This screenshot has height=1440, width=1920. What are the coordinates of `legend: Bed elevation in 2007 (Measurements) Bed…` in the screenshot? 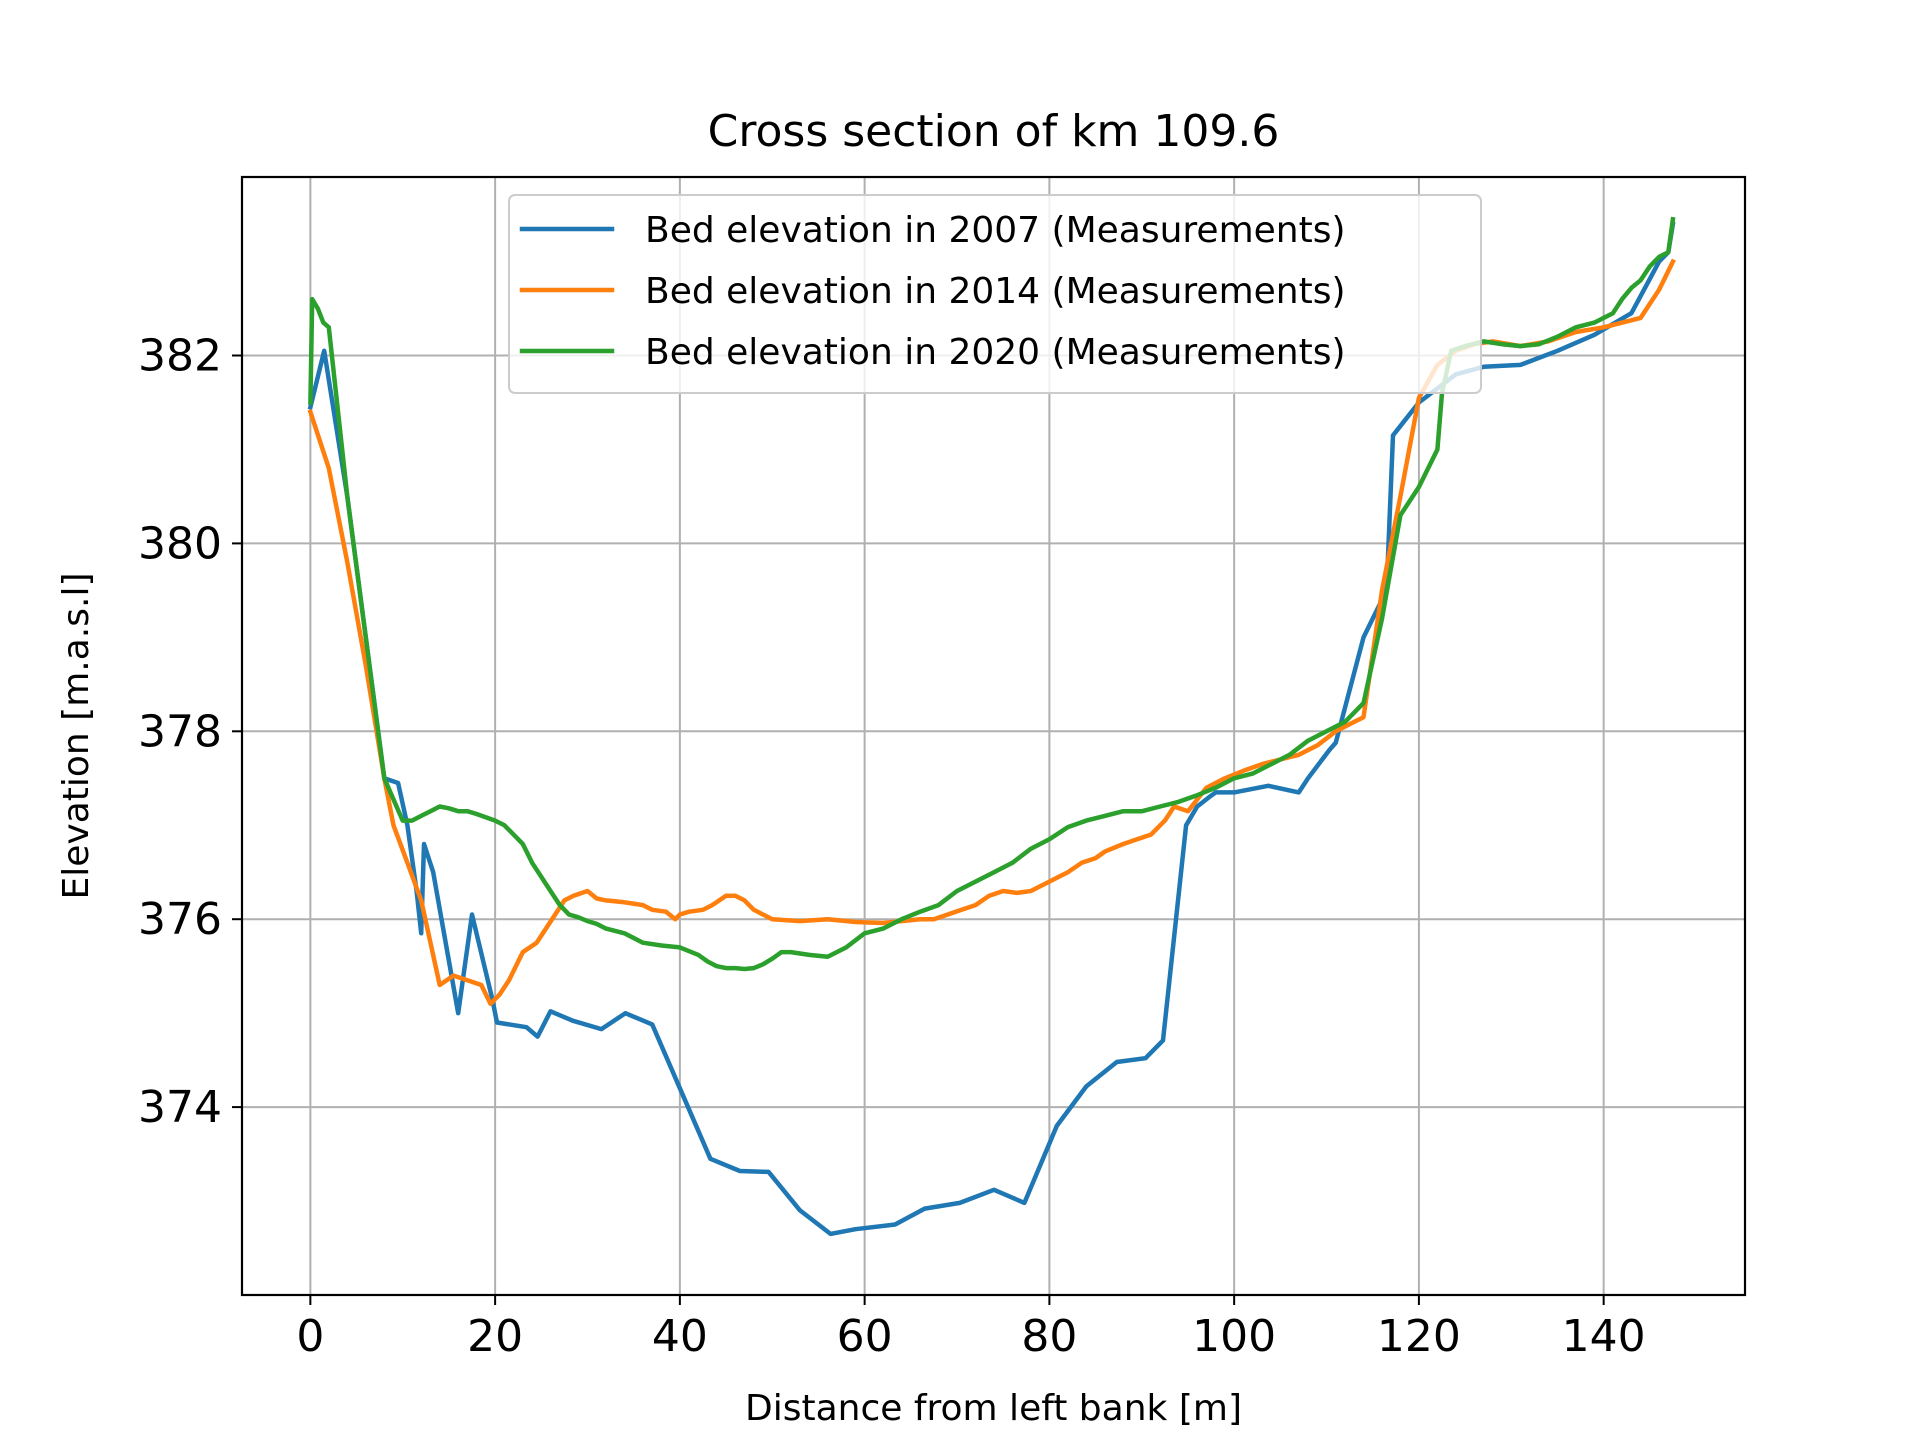 It's located at (995, 294).